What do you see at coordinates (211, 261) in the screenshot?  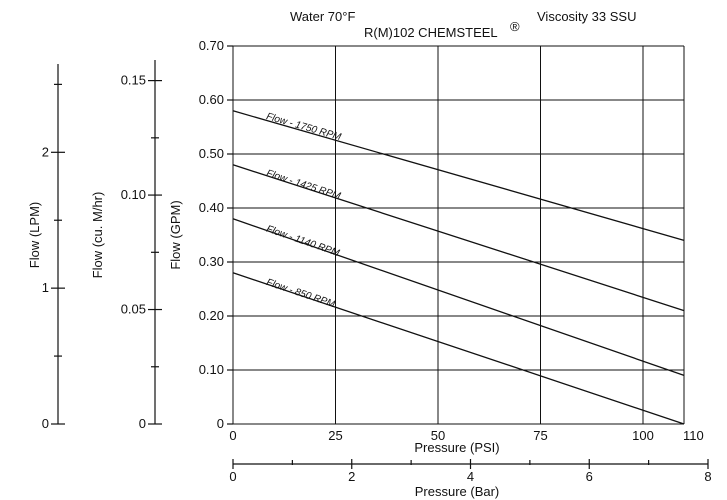 I see `y-tick-label-3: 0.30` at bounding box center [211, 261].